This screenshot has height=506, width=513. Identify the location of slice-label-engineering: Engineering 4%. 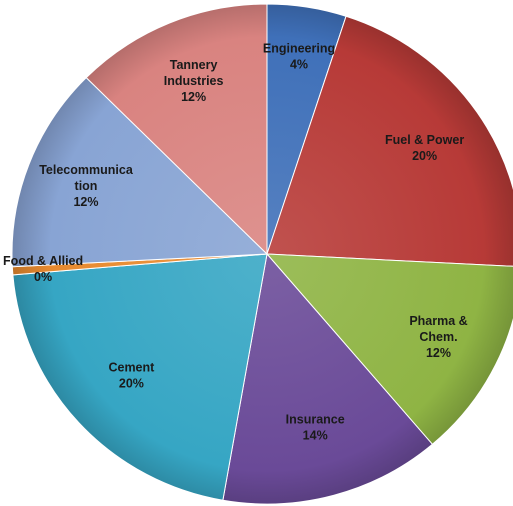
(299, 57).